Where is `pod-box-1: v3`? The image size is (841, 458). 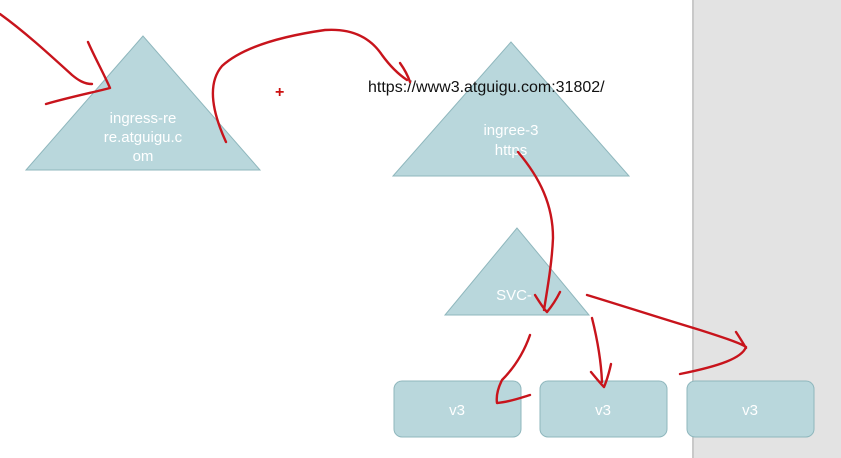
pod-box-1: v3 is located at coordinates (457, 409).